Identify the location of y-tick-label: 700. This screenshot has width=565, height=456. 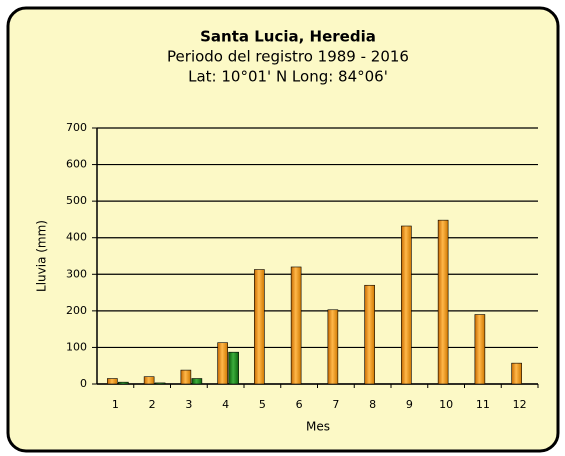
(76, 127).